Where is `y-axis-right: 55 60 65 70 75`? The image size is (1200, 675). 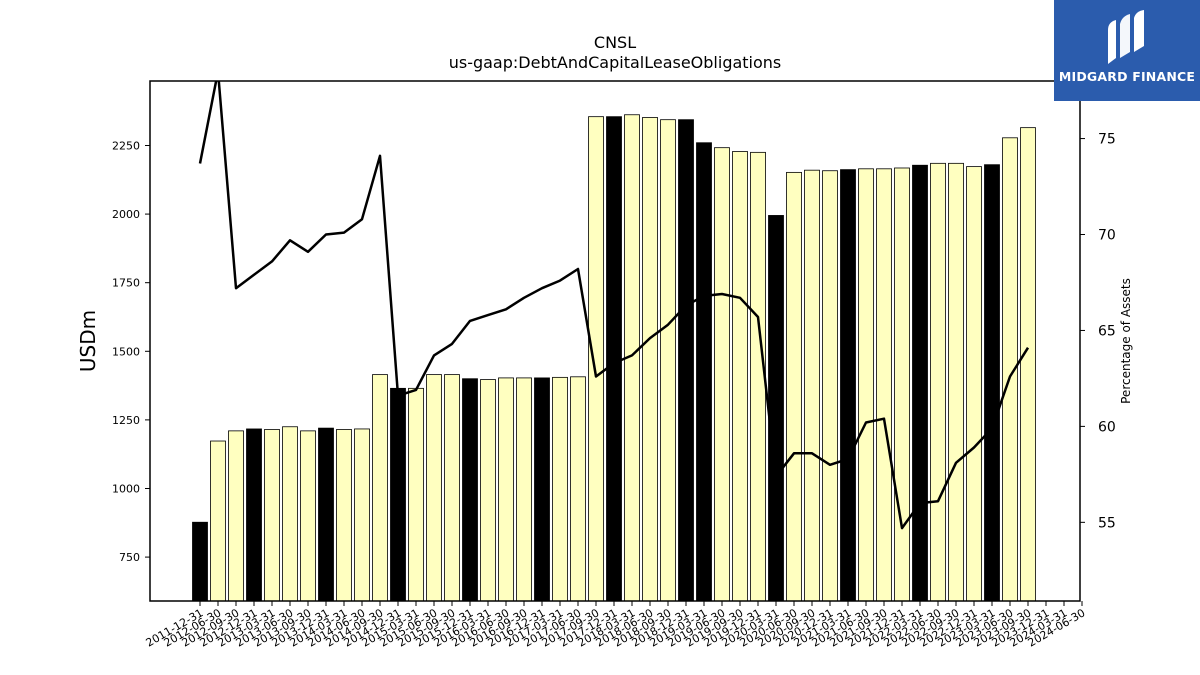
y-axis-right: 55 60 65 70 75 is located at coordinates (1098, 331).